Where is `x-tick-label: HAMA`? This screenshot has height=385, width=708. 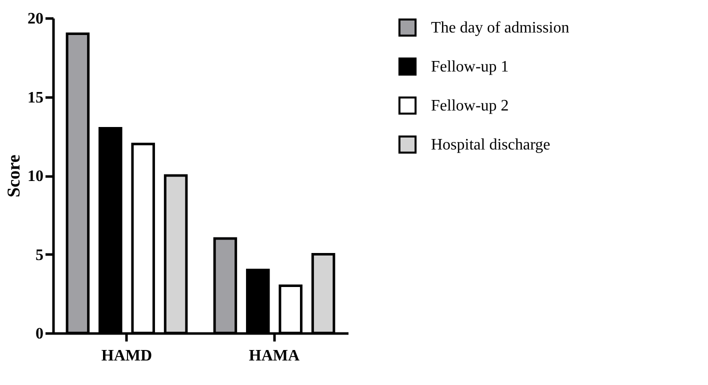 x-tick-label: HAMA is located at coordinates (274, 356).